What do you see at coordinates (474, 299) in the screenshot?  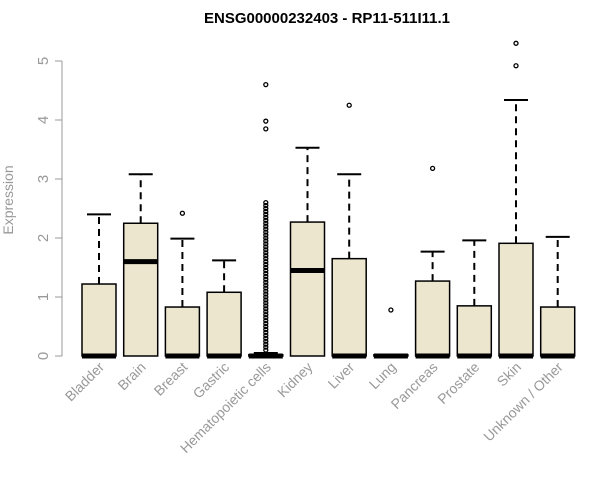 I see `box-prostate` at bounding box center [474, 299].